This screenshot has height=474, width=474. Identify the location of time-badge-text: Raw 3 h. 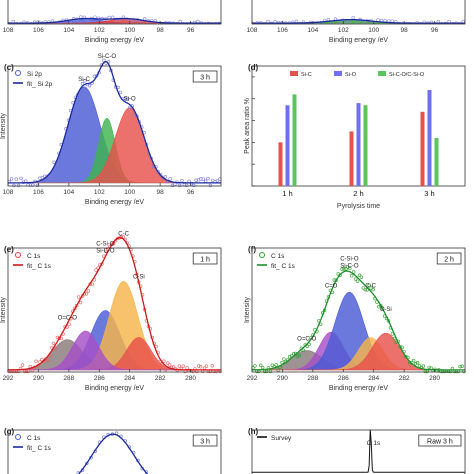
(440, 442).